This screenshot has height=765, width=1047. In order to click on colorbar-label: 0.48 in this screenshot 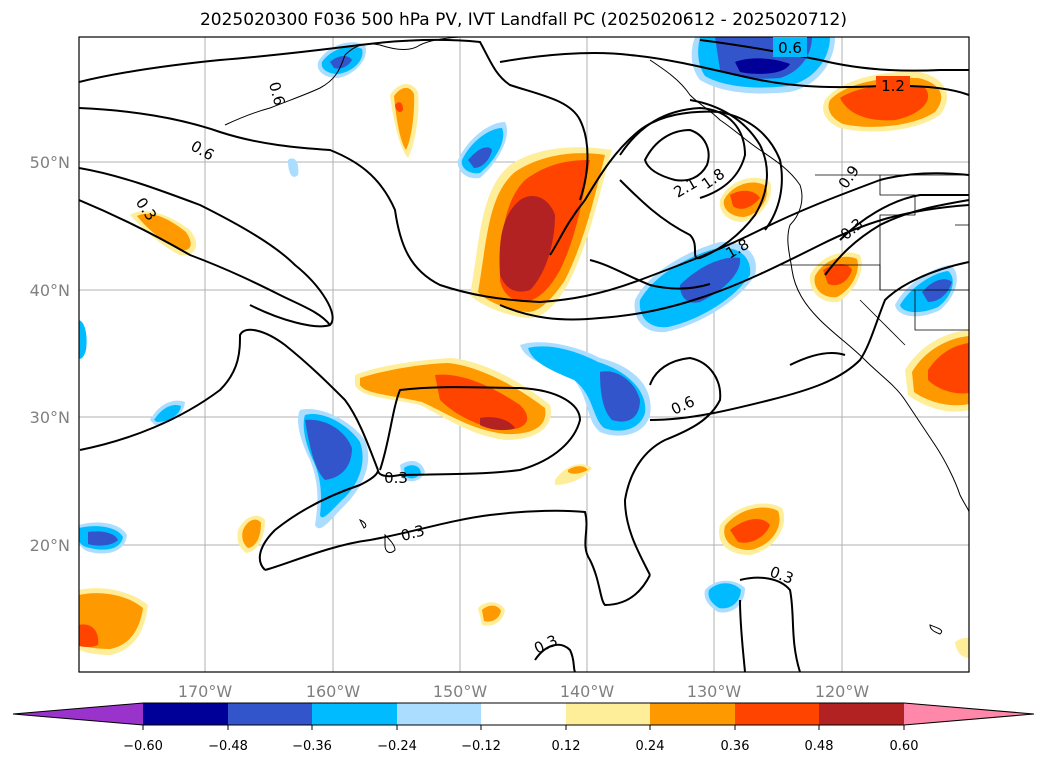, I will do `click(819, 746)`.